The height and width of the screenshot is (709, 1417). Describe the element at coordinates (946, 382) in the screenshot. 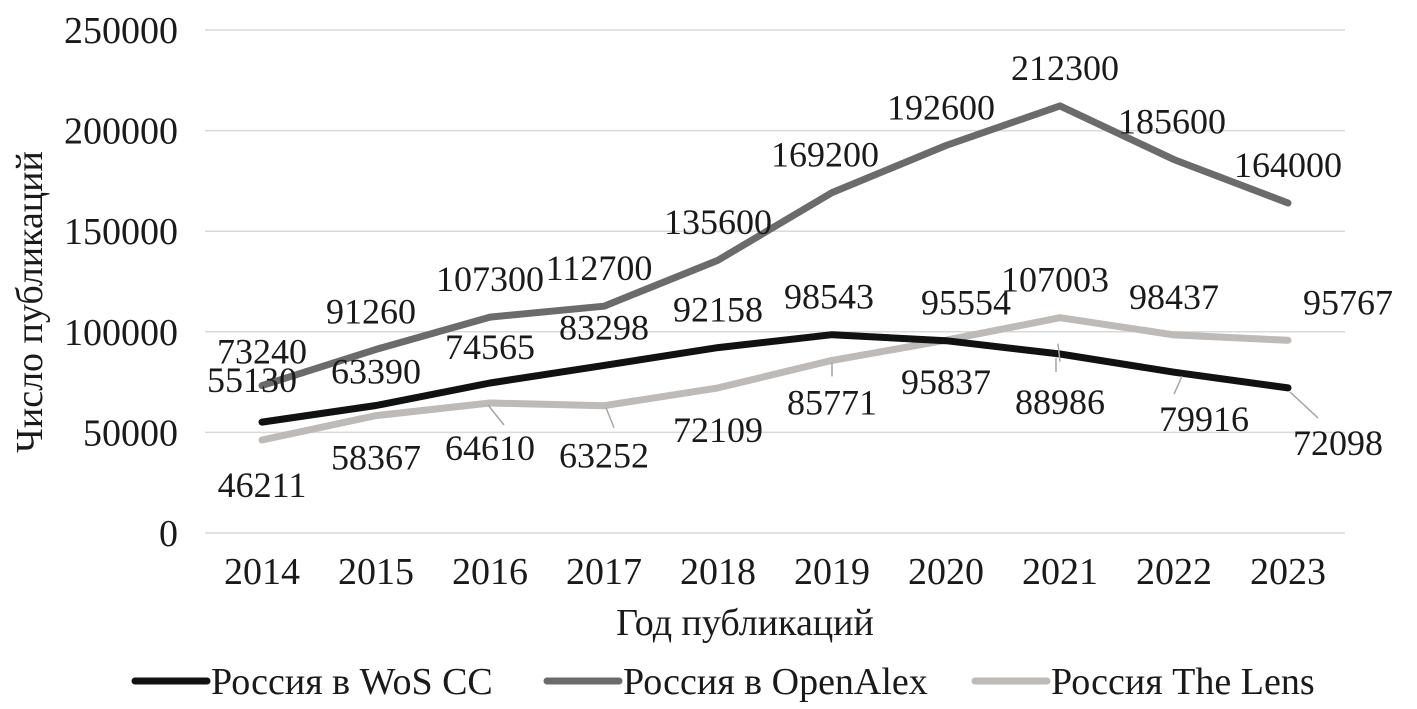

I see `data-label: 95837` at that location.